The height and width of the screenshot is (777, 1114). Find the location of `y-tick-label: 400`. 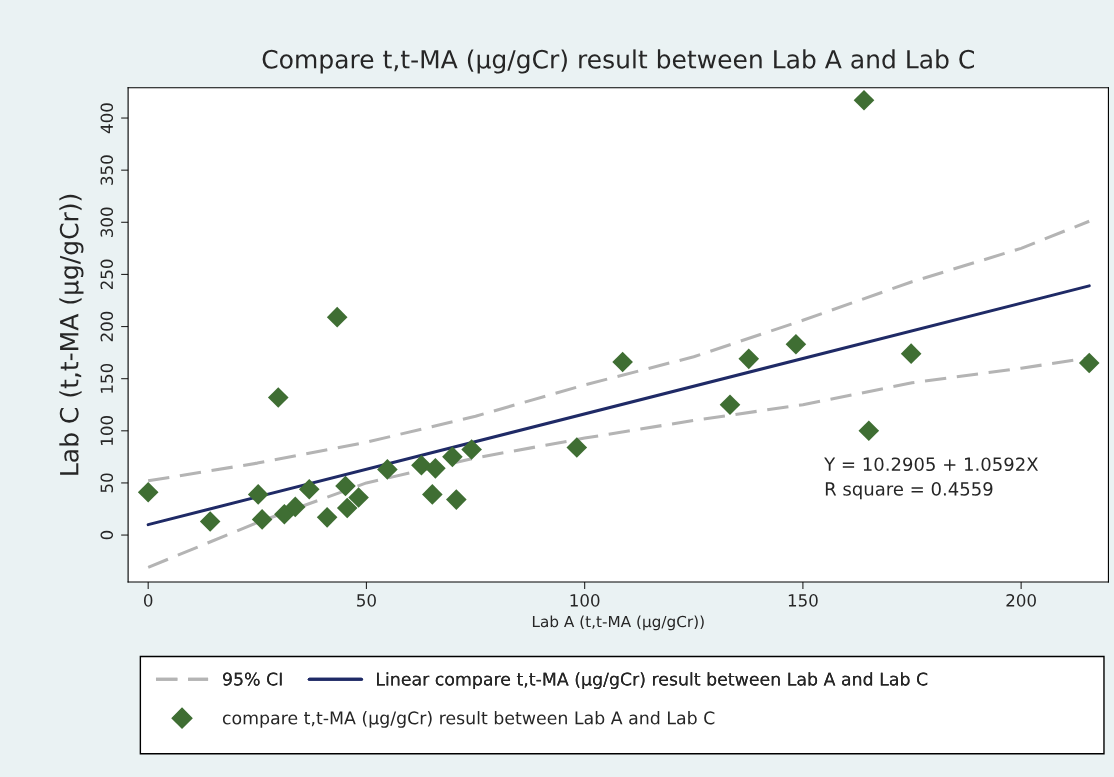

y-tick-label: 400 is located at coordinates (107, 118).